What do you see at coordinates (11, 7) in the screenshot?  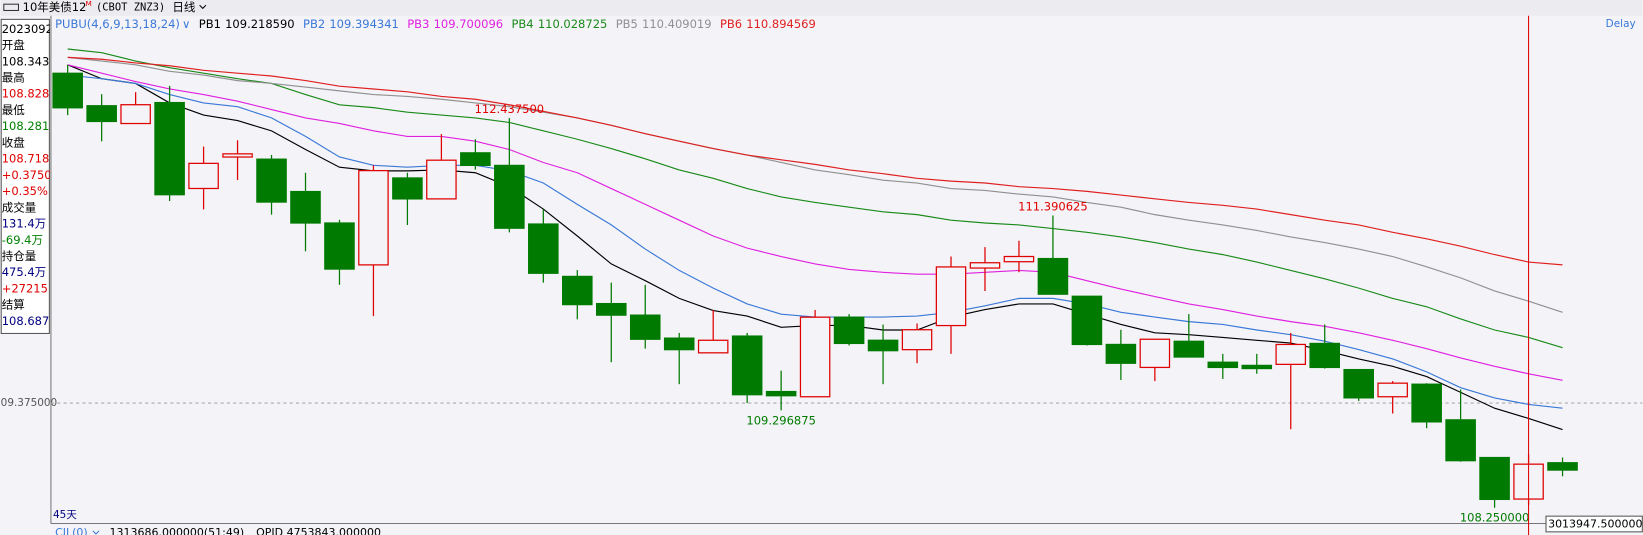 I see `period-icon` at bounding box center [11, 7].